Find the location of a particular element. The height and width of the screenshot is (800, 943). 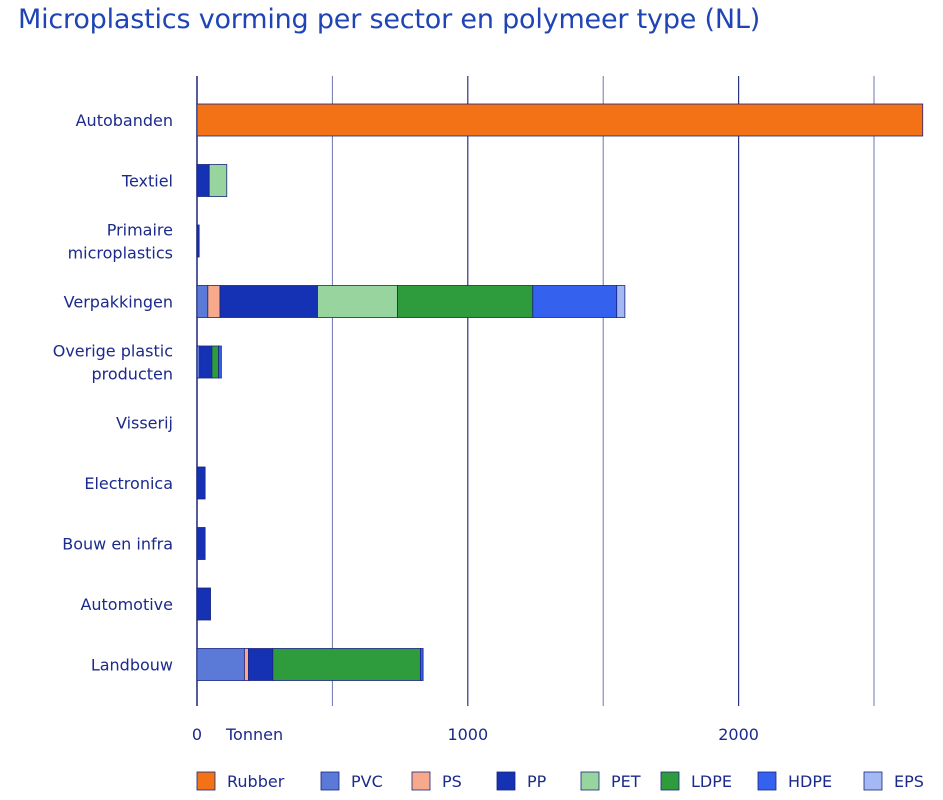

legend-swatch-eps is located at coordinates (873, 781).